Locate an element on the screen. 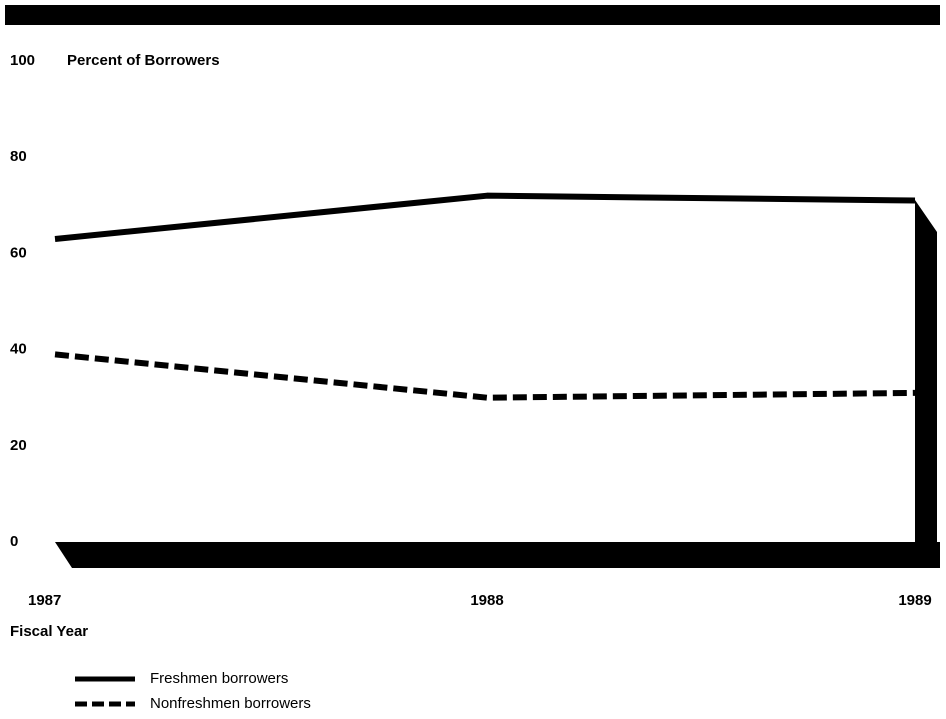 The height and width of the screenshot is (719, 946). x-tick-label: 1987 is located at coordinates (44, 600).